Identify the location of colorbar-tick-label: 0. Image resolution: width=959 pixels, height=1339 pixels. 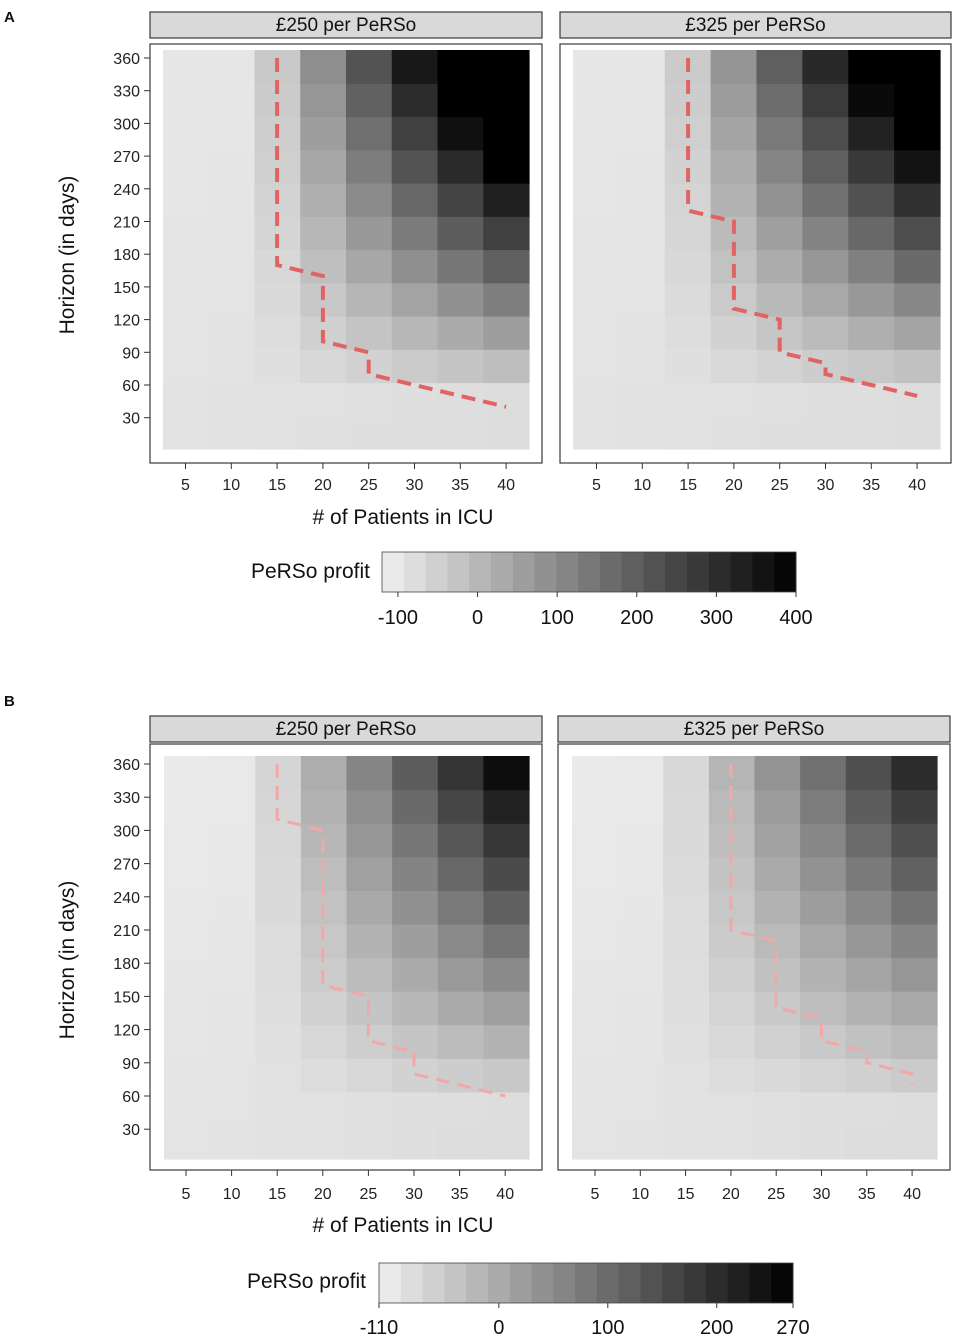
(498, 1328).